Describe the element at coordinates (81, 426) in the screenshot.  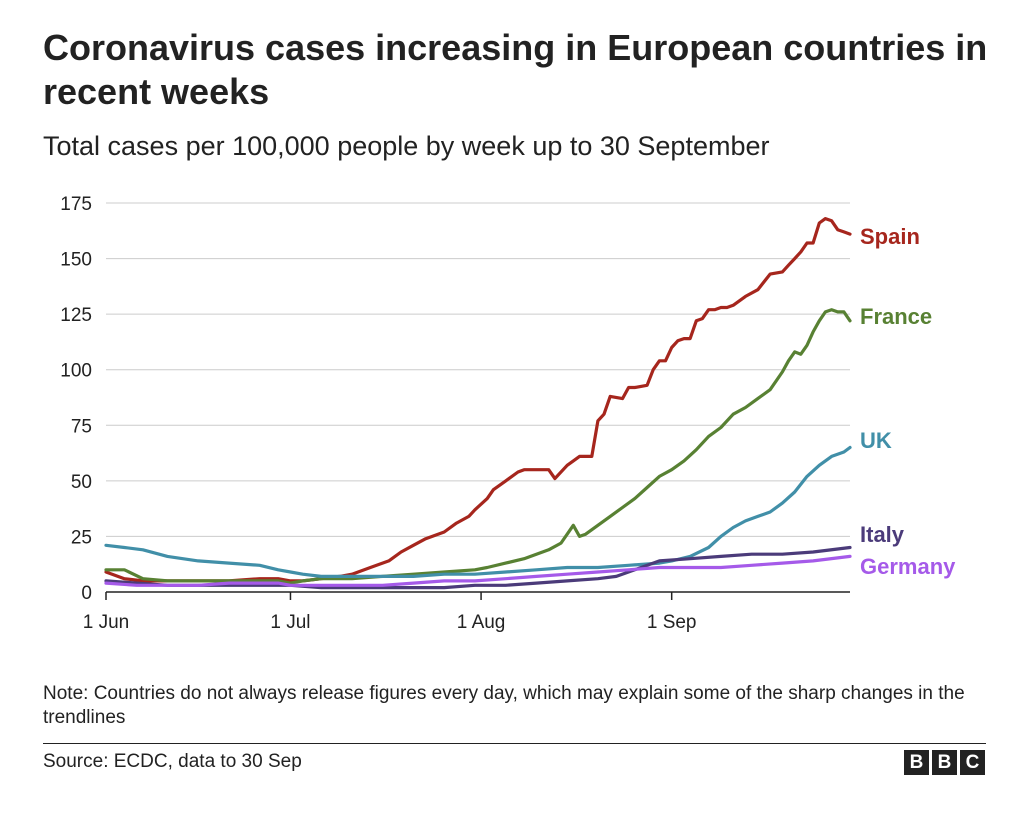
I see `y-tick-label: 75` at that location.